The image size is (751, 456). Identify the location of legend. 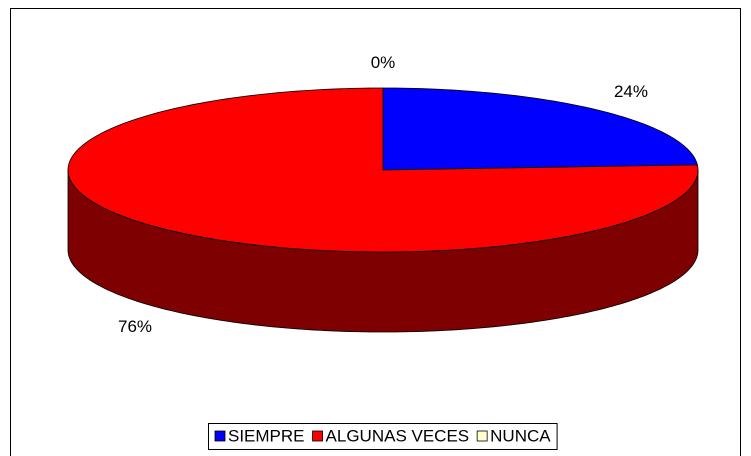
(383, 436).